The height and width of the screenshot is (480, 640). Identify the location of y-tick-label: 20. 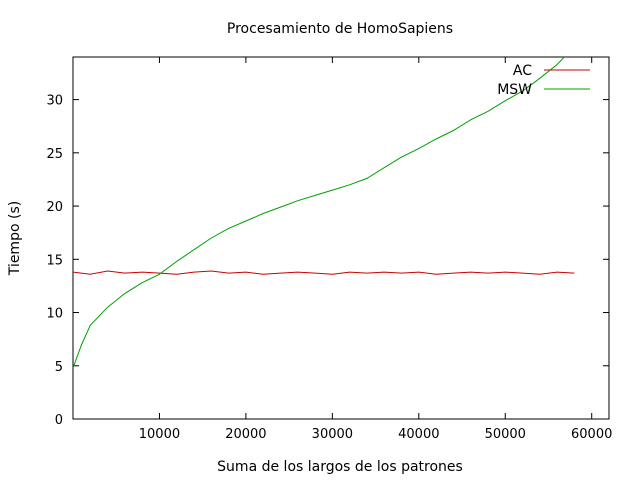
(54, 207).